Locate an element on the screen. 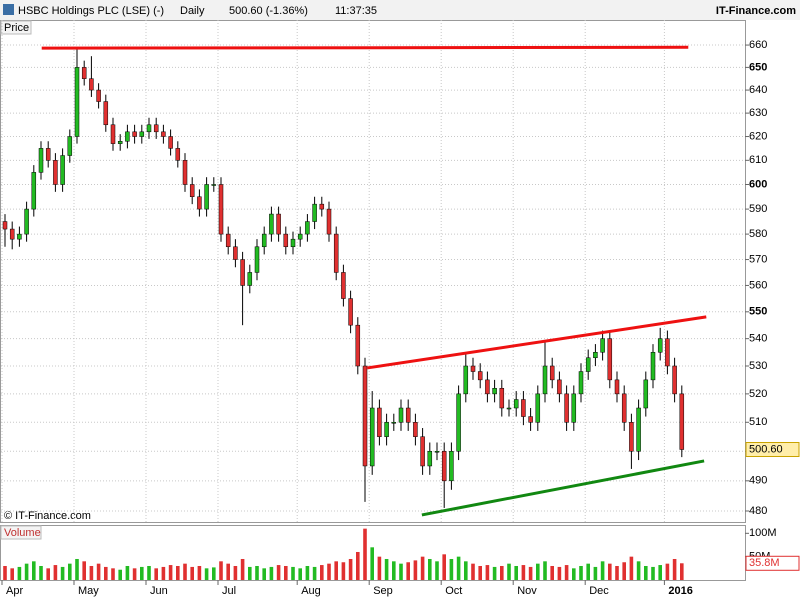  last-volume-label: 35.8M is located at coordinates (764, 563).